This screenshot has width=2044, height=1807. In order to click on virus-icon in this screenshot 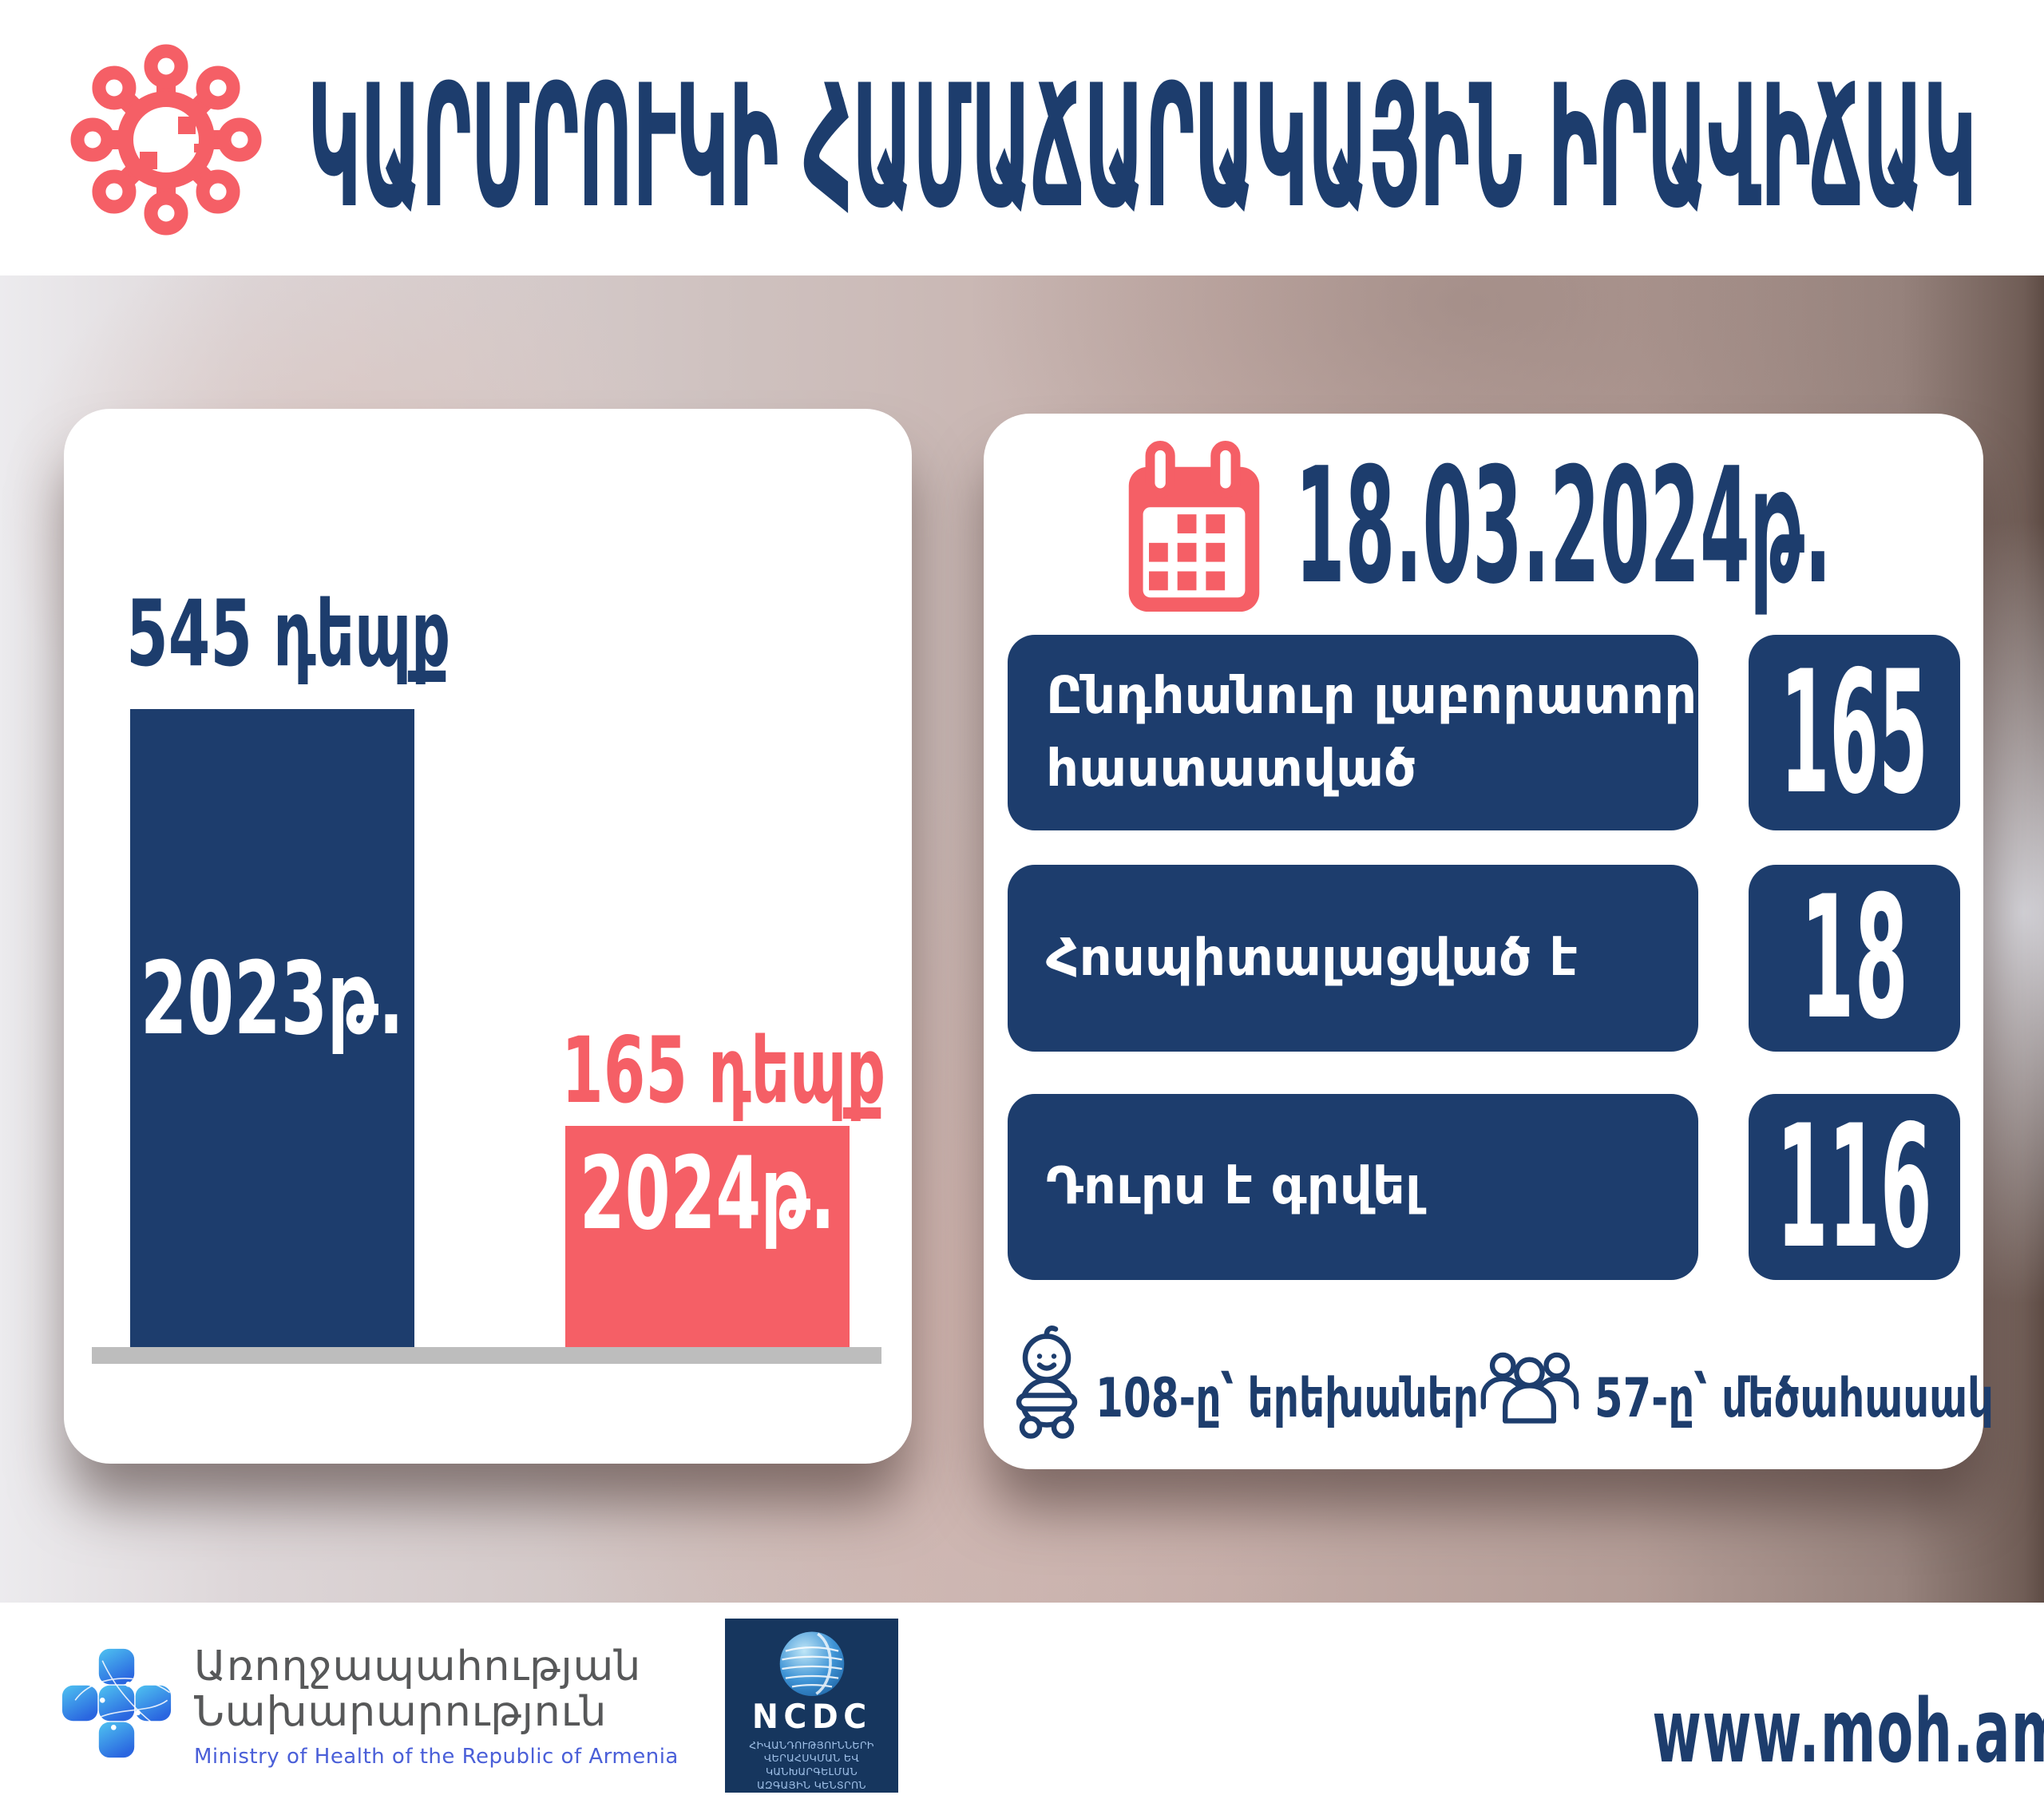, I will do `click(166, 140)`.